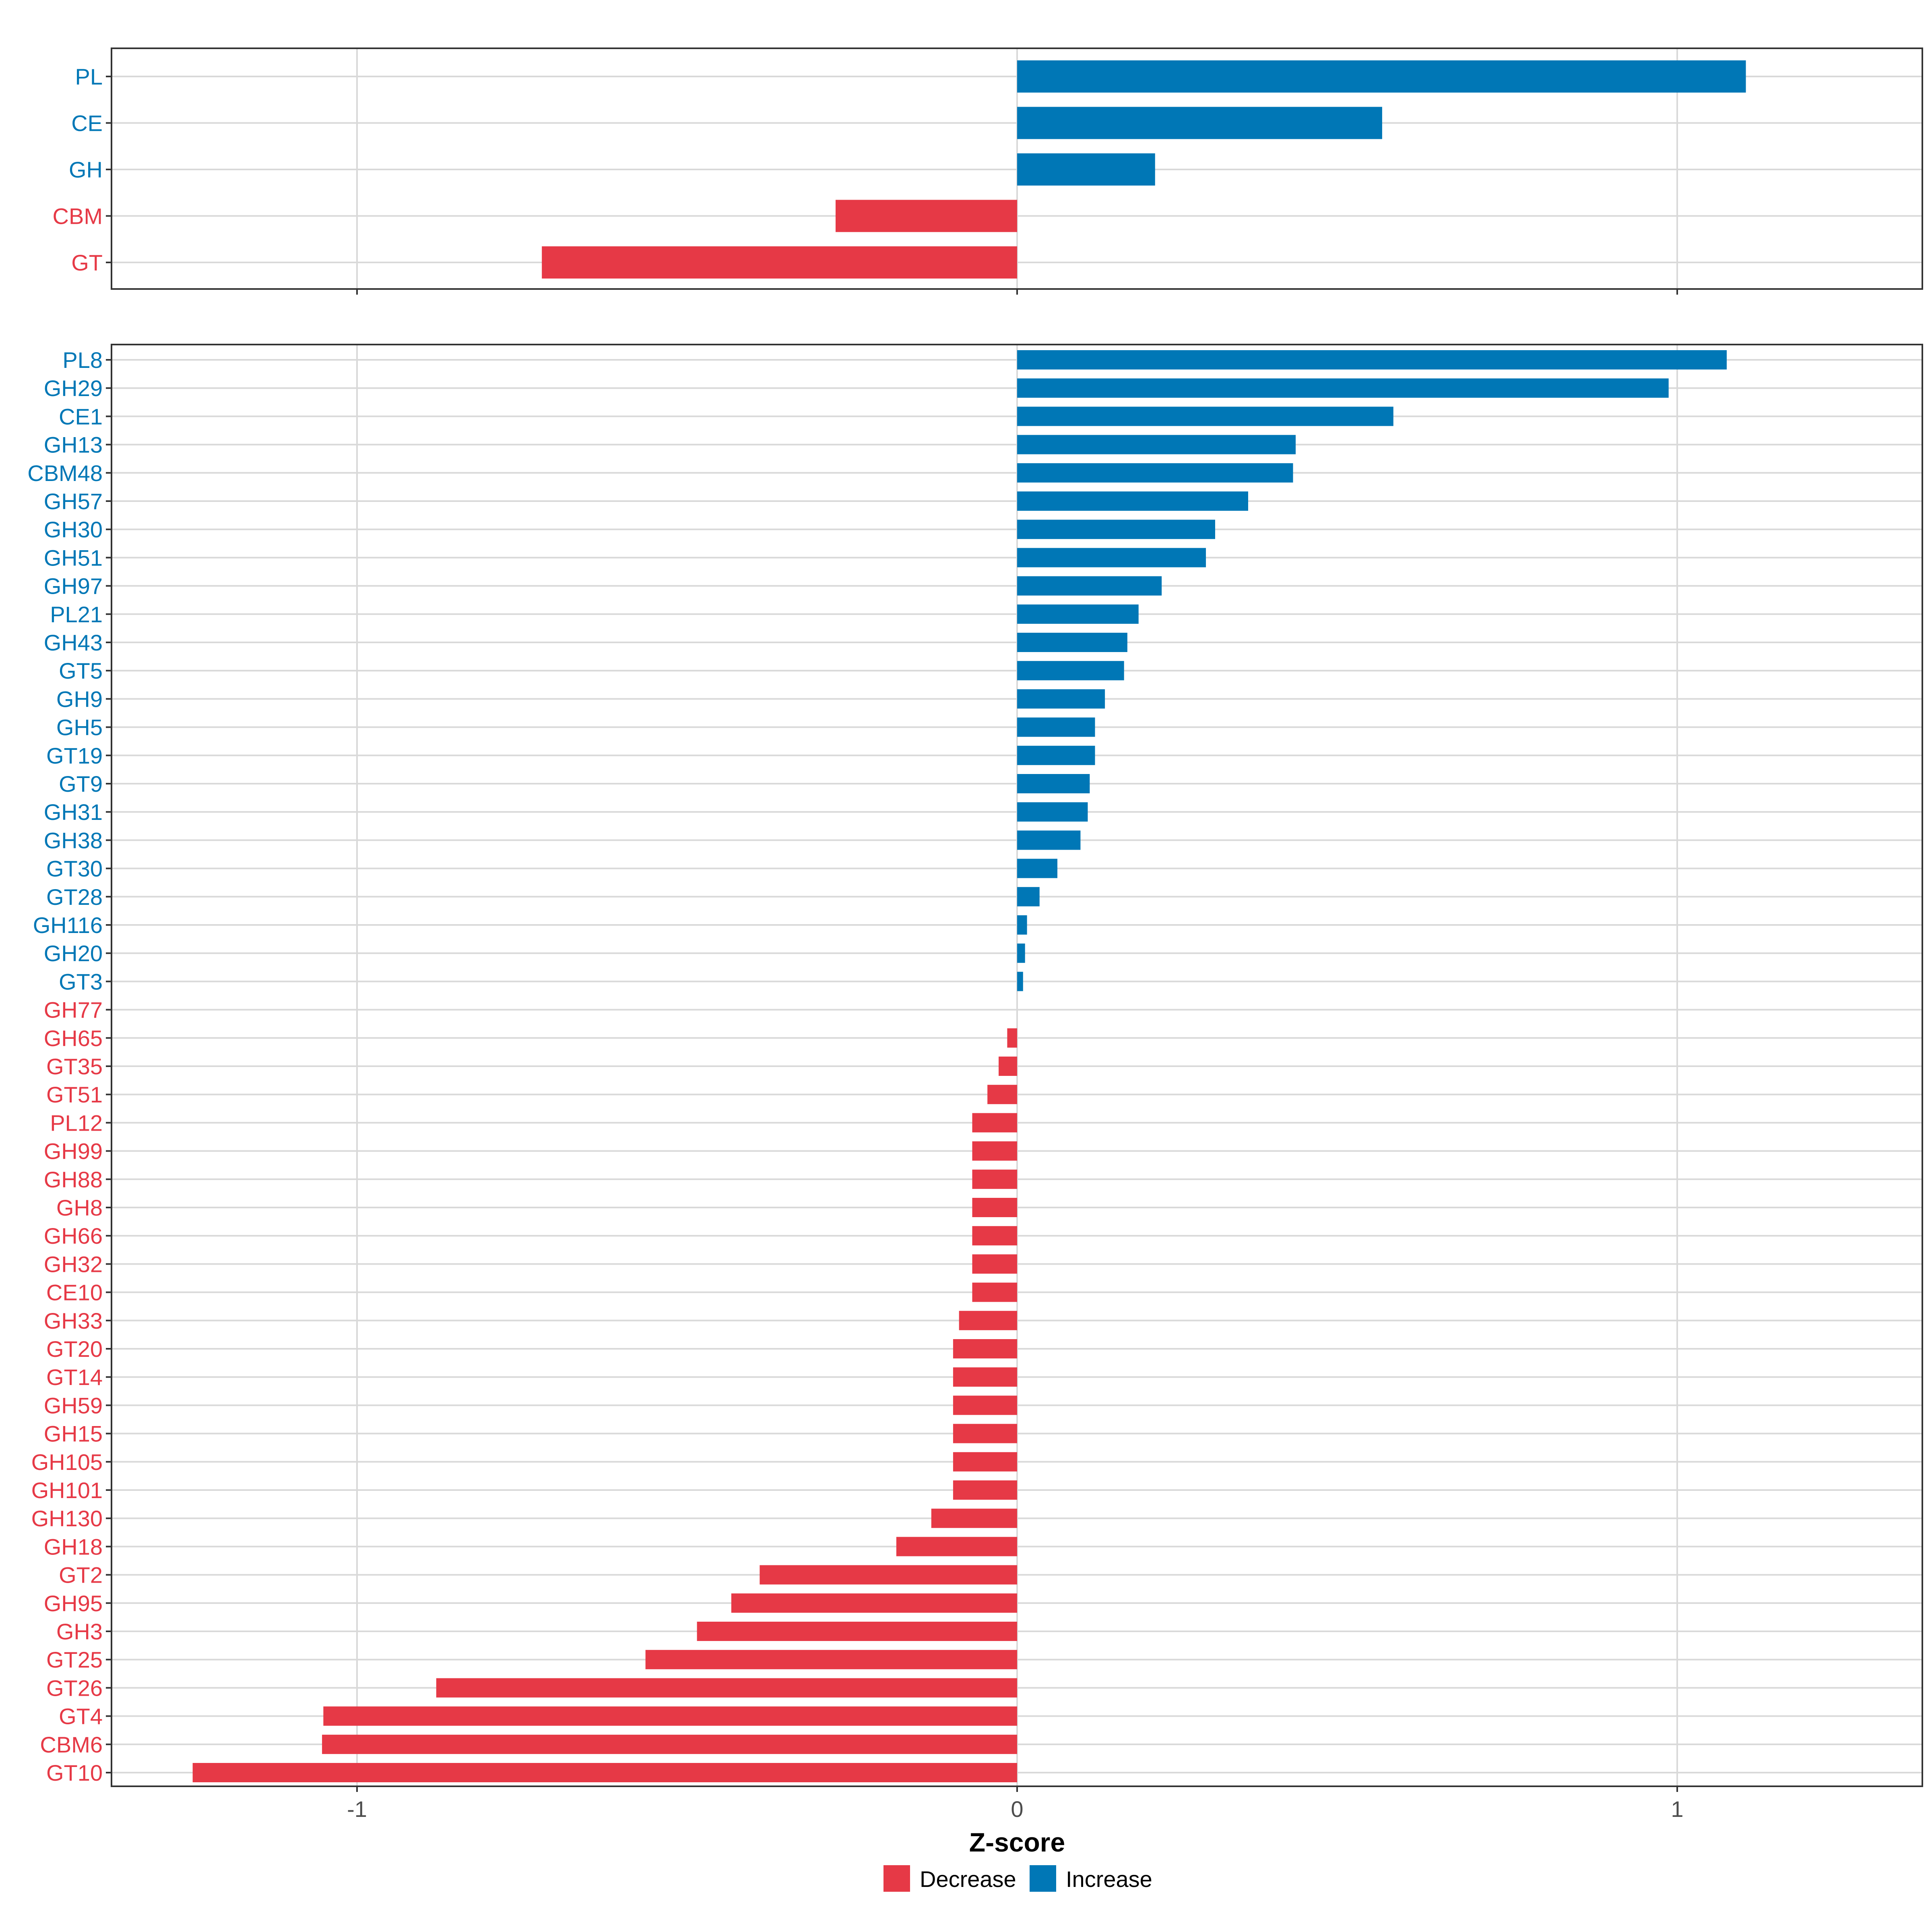 The width and height of the screenshot is (1932, 1932). Describe the element at coordinates (1109, 1879) in the screenshot. I see `legend-label-increase: Increase` at that location.